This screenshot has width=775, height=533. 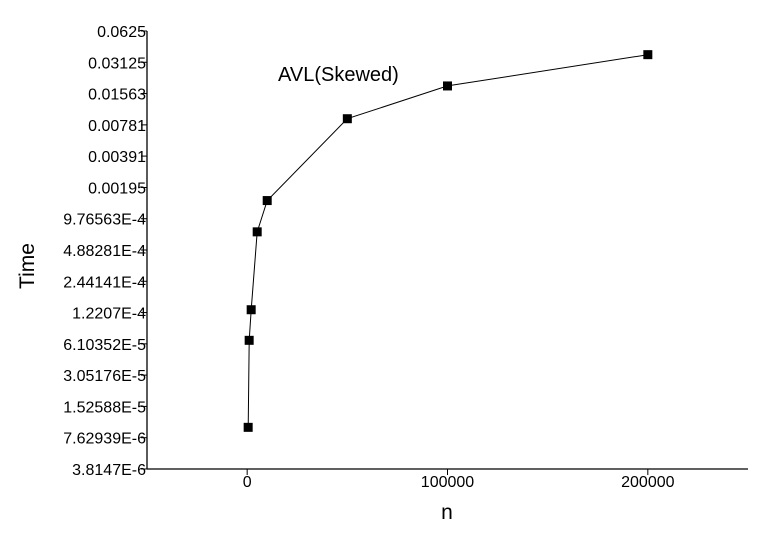 I want to click on y-tick-label: 1.2207E-4, so click(x=109, y=314).